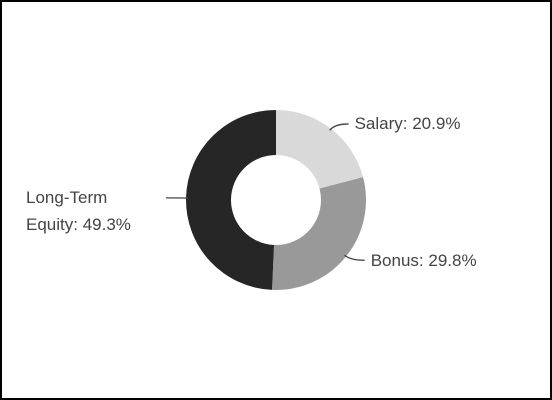 Image resolution: width=552 pixels, height=400 pixels. What do you see at coordinates (423, 260) in the screenshot?
I see `data-label: Bonus: 29.8%` at bounding box center [423, 260].